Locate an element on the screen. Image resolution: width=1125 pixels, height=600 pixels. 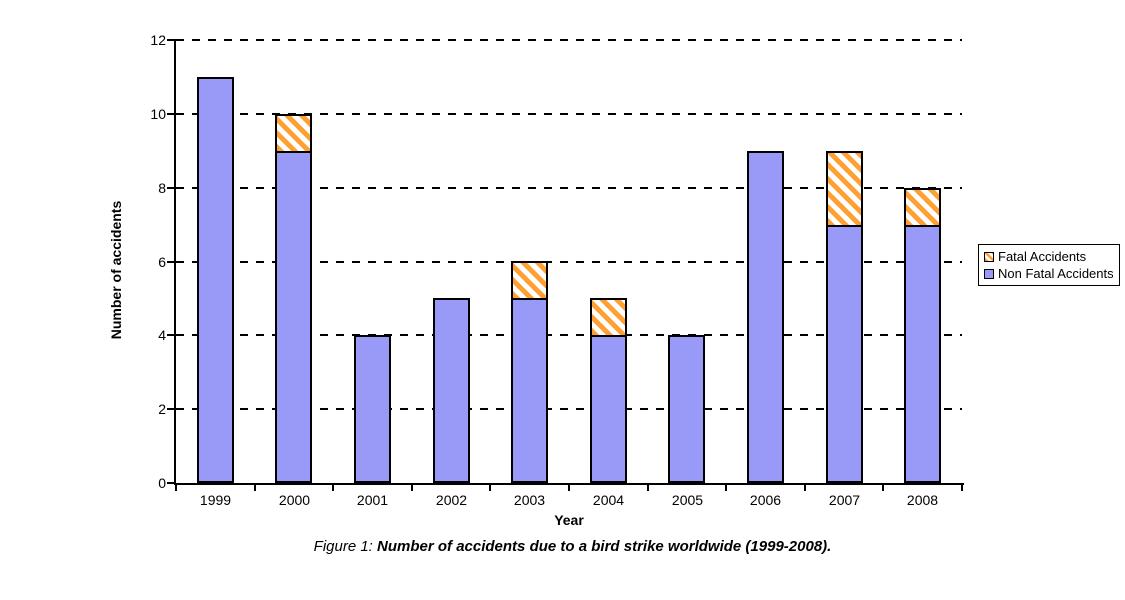
y-tick-label-10: 10 is located at coordinates (158, 114).